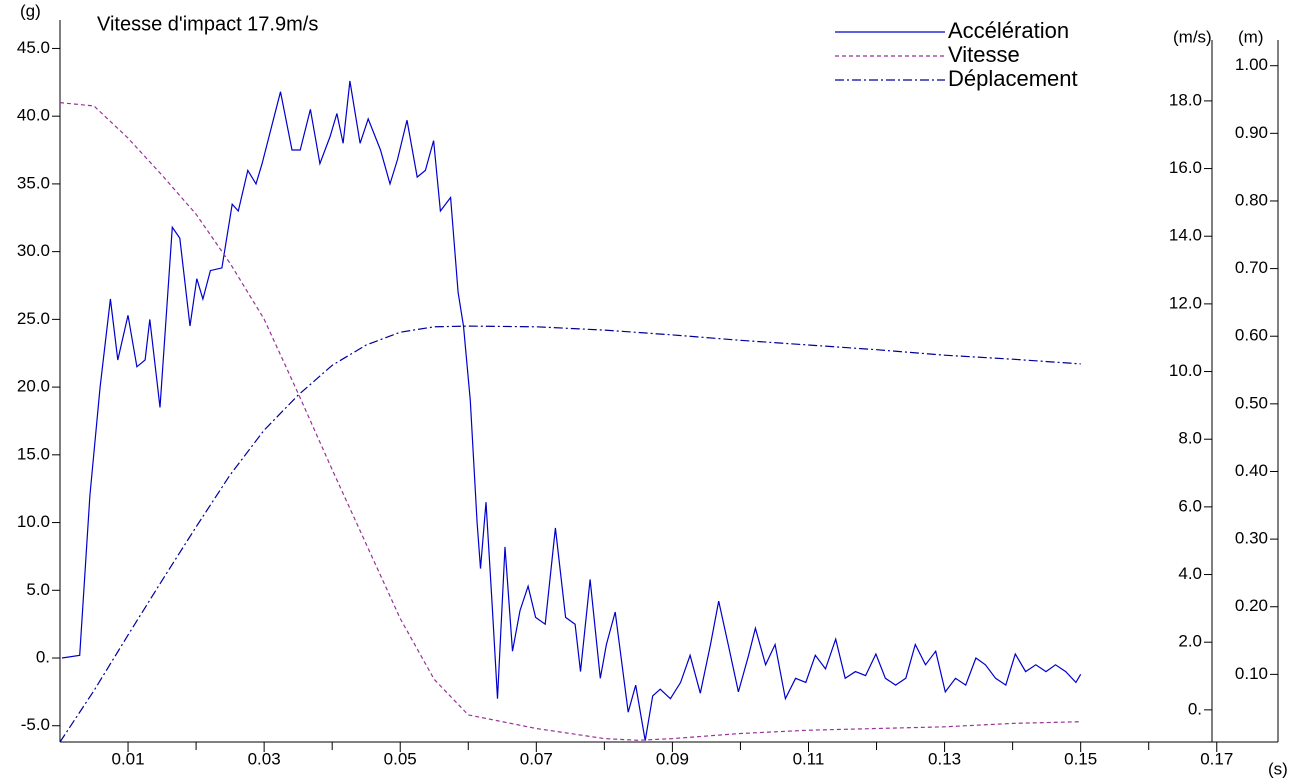 The height and width of the screenshot is (780, 1292). What do you see at coordinates (33, 386) in the screenshot?
I see `y-tick-label: 20.0` at bounding box center [33, 386].